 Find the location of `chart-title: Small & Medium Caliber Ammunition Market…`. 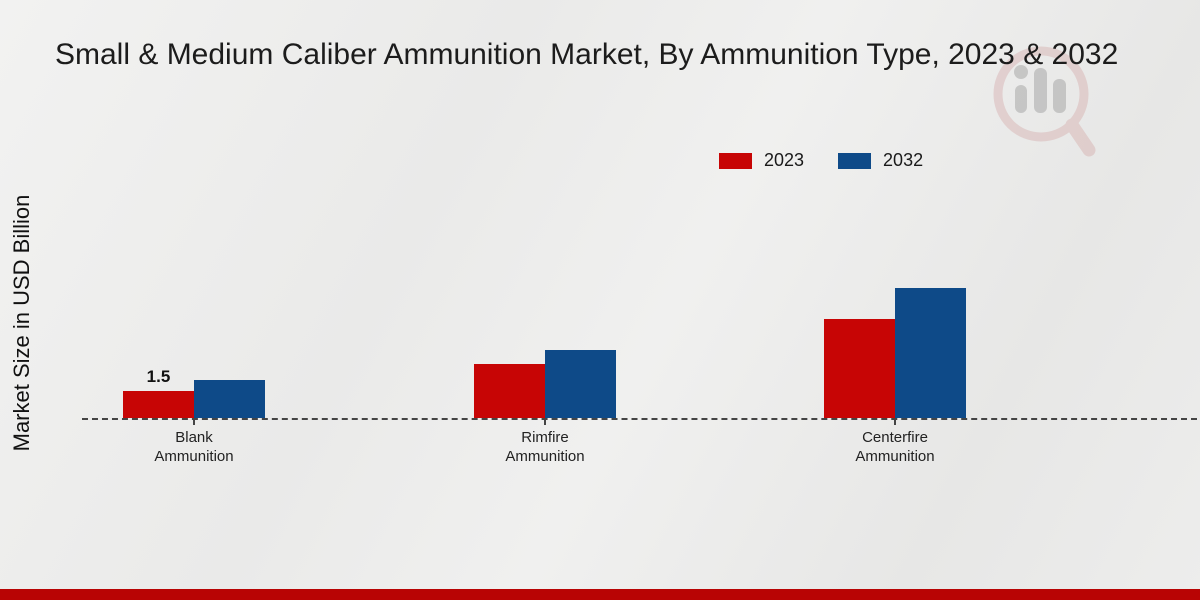

chart-title: Small & Medium Caliber Ammunition Market… is located at coordinates (587, 54).